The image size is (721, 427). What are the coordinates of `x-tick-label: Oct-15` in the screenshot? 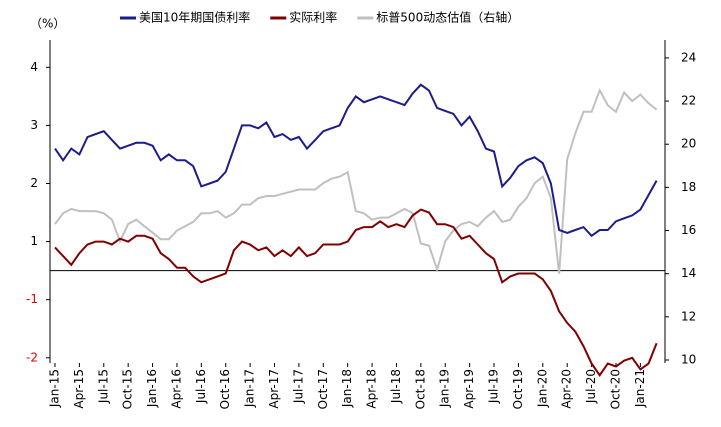 It's located at (128, 389).